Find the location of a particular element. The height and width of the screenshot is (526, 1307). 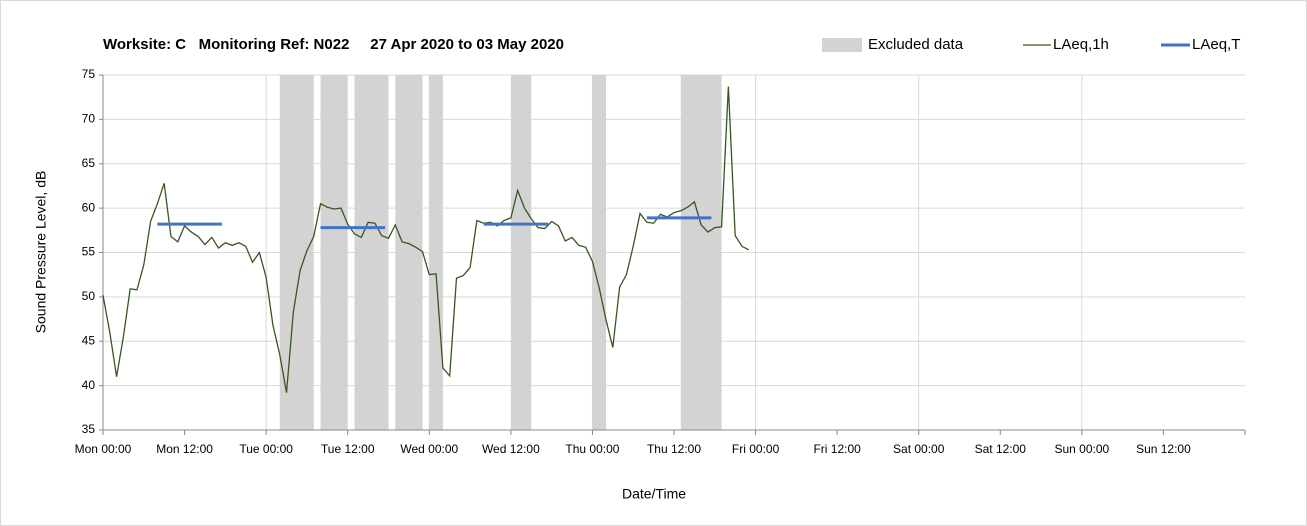

y-tick-label: 65 is located at coordinates (89, 163).